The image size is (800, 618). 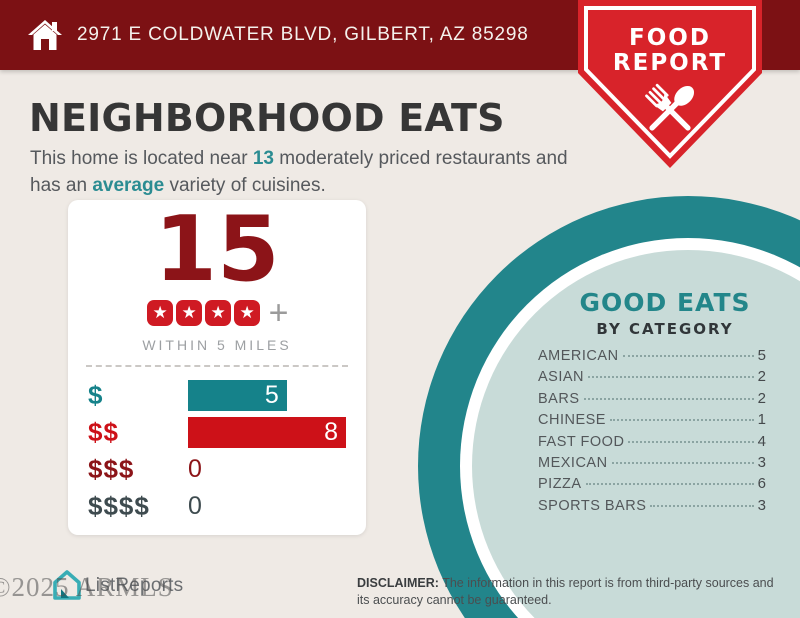 I want to click on category-name: AMERICAN, so click(x=578, y=356).